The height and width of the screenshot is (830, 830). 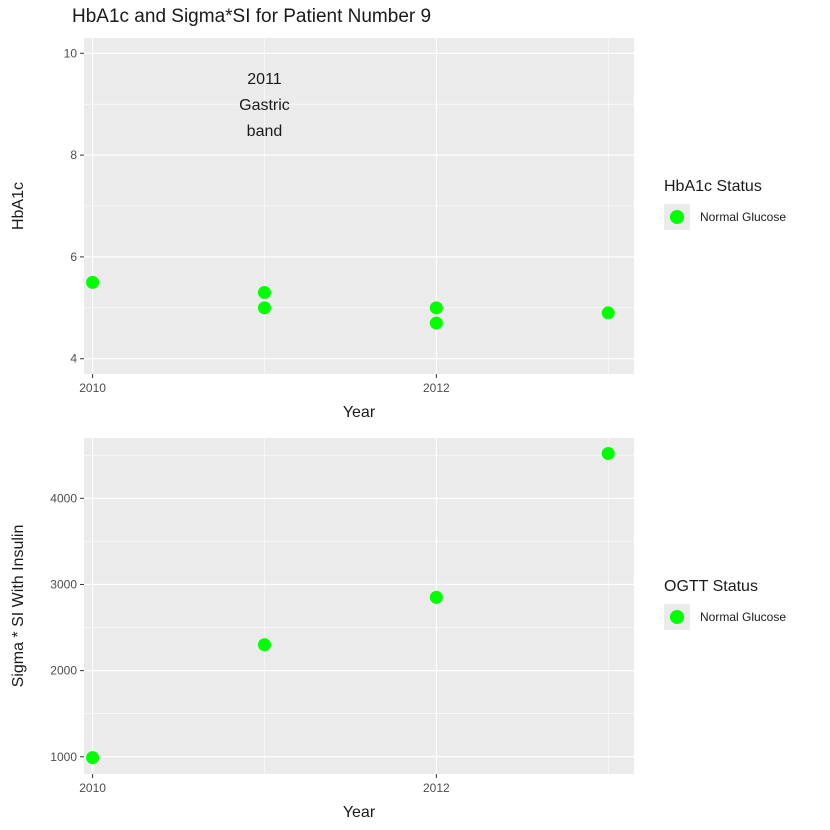 What do you see at coordinates (264, 105) in the screenshot?
I see `annotation-text: Gastric` at bounding box center [264, 105].